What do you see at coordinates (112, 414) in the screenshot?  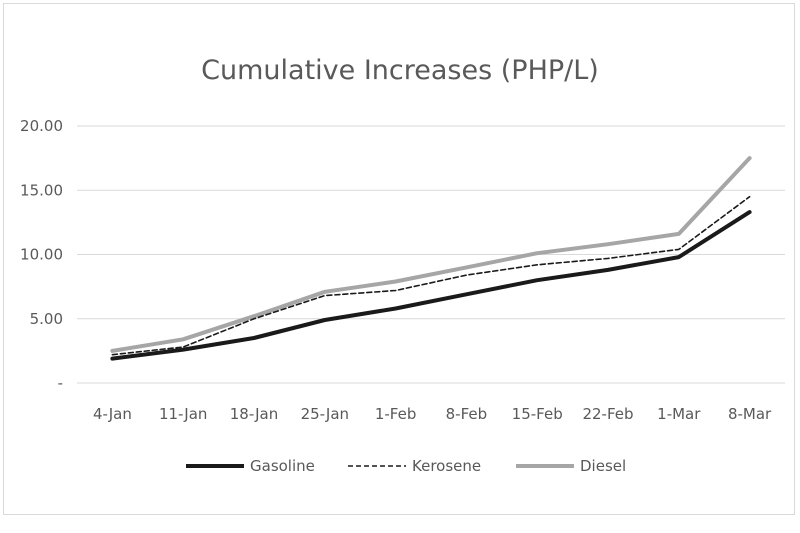 I see `x-tick-label: 4-Jan` at bounding box center [112, 414].